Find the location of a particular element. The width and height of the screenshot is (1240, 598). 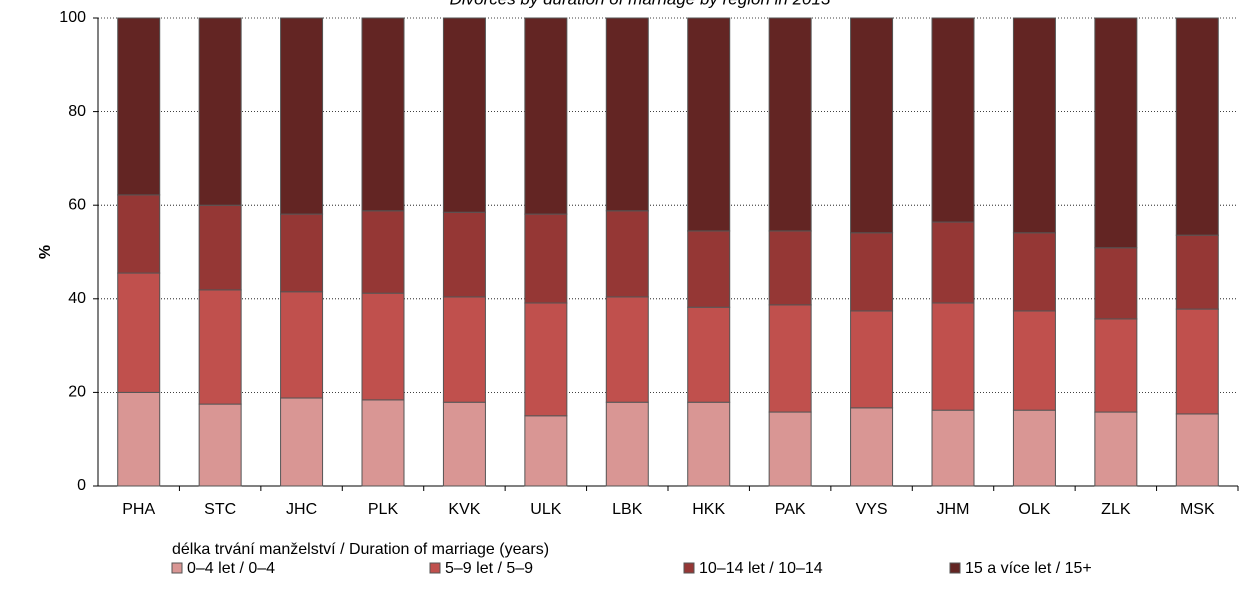

x-tick-label: PHA is located at coordinates (138, 509).